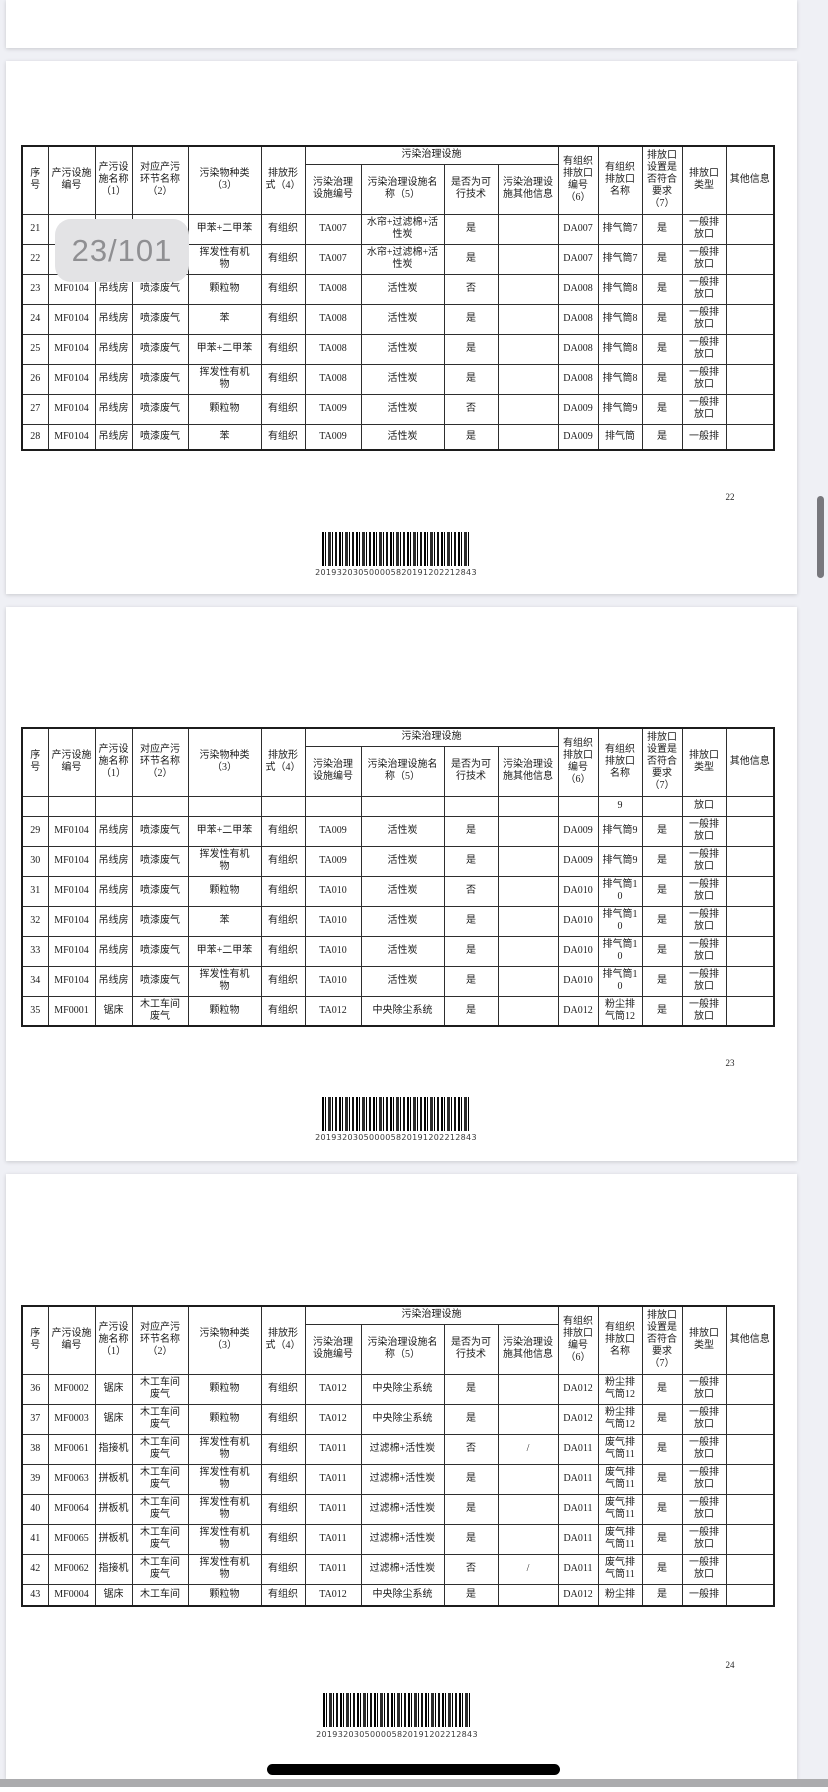 The width and height of the screenshot is (828, 1792). I want to click on table-cell: 39, so click(35, 1479).